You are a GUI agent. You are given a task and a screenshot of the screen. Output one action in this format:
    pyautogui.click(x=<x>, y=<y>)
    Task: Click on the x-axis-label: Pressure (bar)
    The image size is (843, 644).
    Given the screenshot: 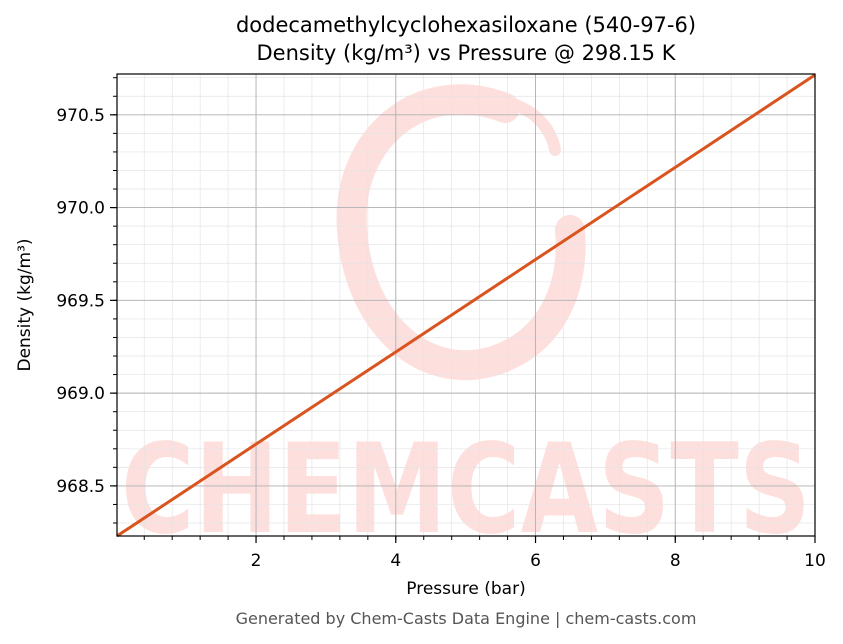 What is the action you would take?
    pyautogui.click(x=465, y=589)
    